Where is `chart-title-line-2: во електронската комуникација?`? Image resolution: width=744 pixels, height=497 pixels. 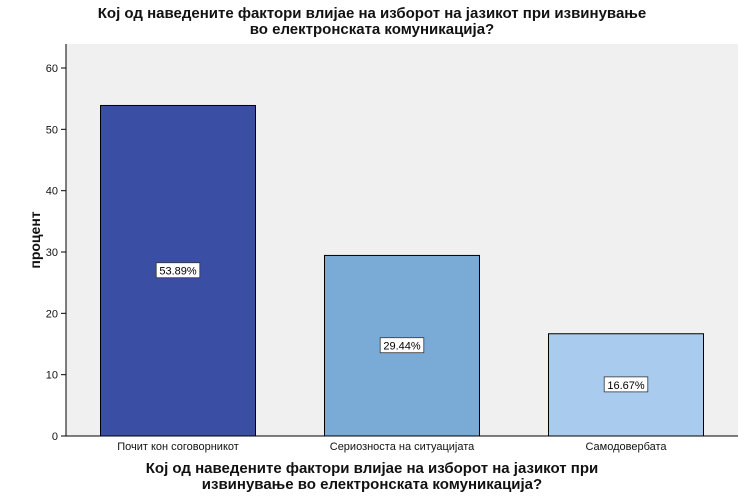 chart-title-line-2: во електронската комуникација? is located at coordinates (372, 29).